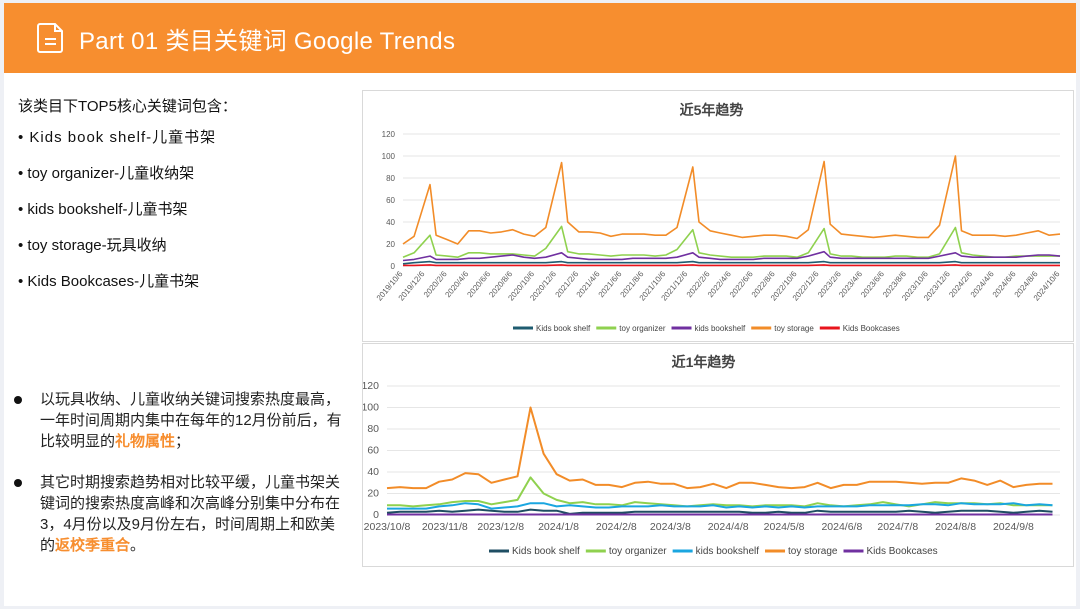 The height and width of the screenshot is (609, 1080). What do you see at coordinates (109, 281) in the screenshot?
I see `keyword-item: • Kids Bookcases-儿童书架` at bounding box center [109, 281].